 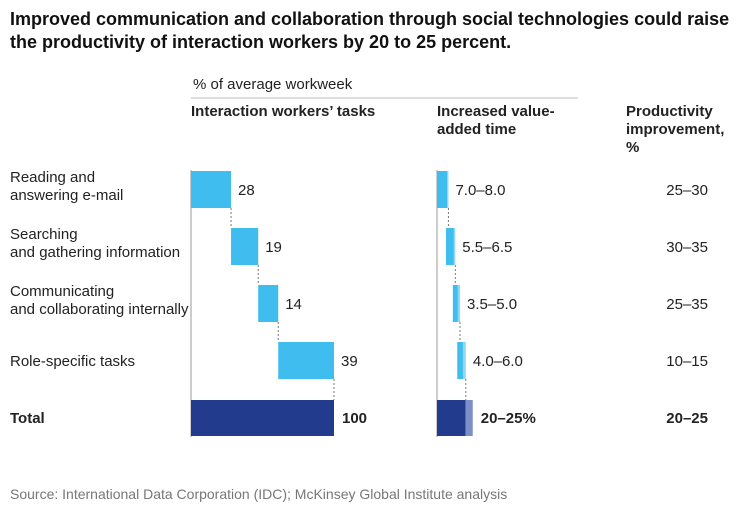 What do you see at coordinates (27, 418) in the screenshot?
I see `total-label: Total` at bounding box center [27, 418].